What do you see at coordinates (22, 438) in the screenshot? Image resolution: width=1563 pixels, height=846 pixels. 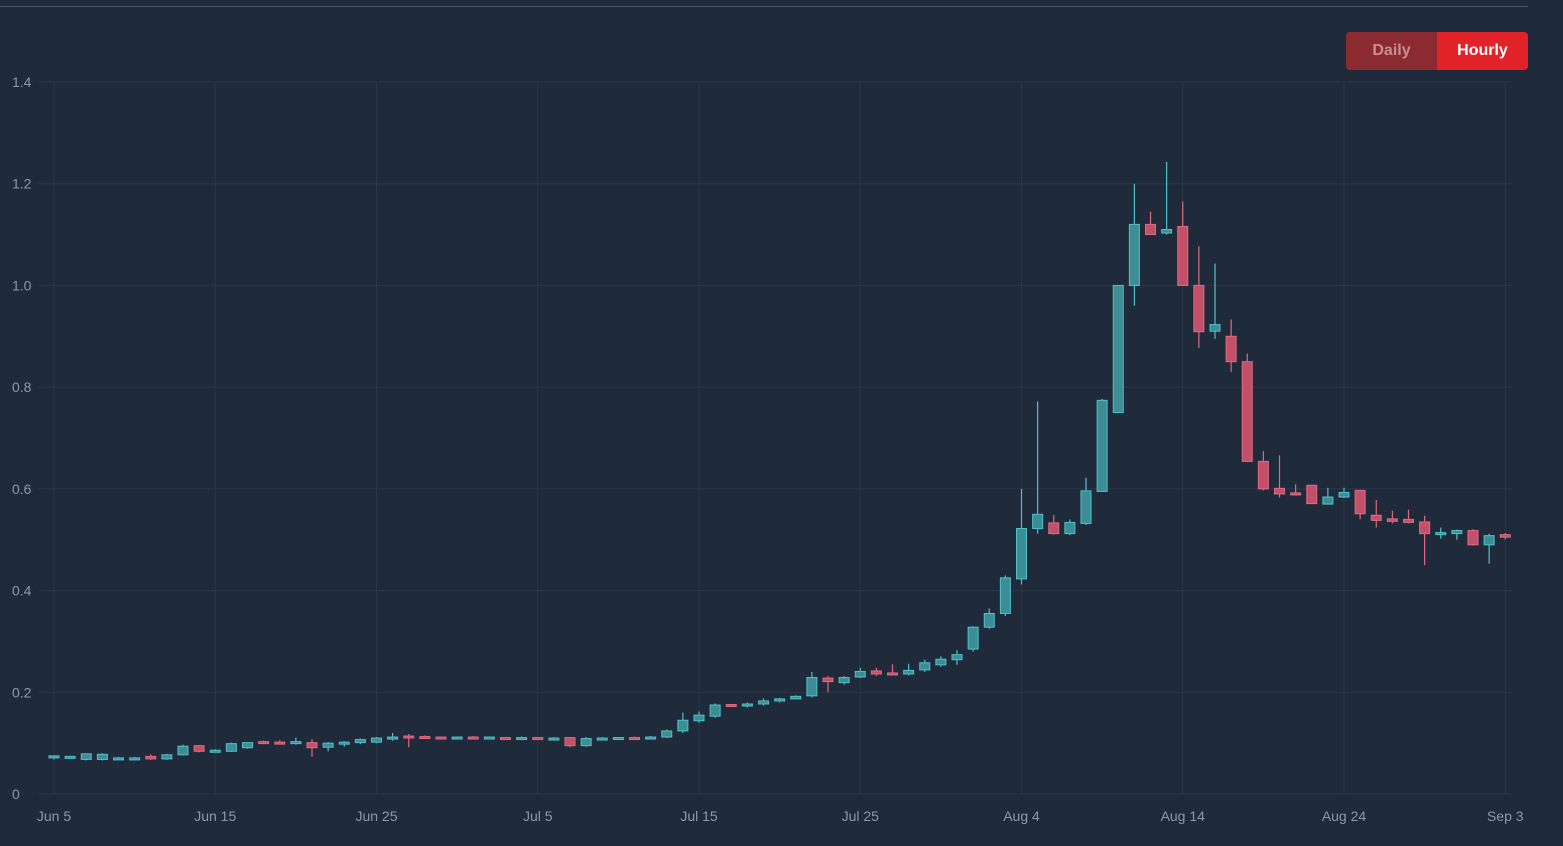 I see `y-axis: 0 0.2 0.4 0.6 0.8 1.0 1.2 1.4` at bounding box center [22, 438].